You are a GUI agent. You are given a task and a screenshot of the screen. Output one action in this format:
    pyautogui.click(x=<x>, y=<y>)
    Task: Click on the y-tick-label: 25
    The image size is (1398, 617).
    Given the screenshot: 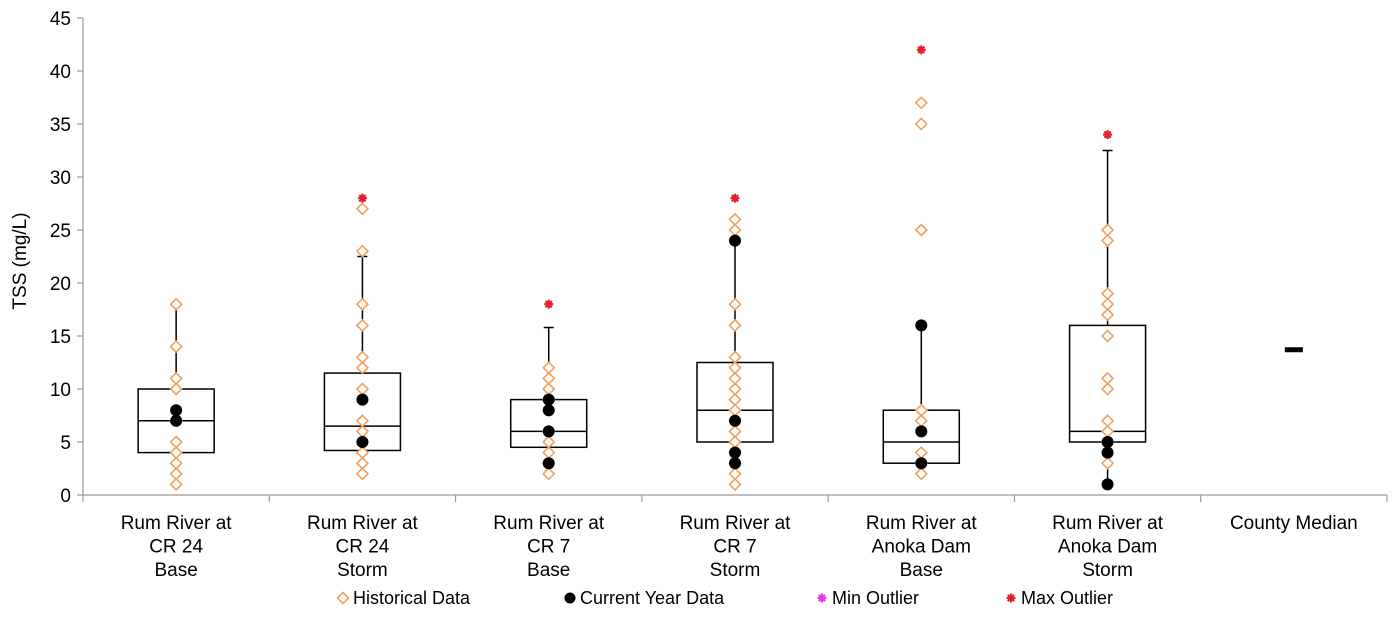 What is the action you would take?
    pyautogui.click(x=60, y=231)
    